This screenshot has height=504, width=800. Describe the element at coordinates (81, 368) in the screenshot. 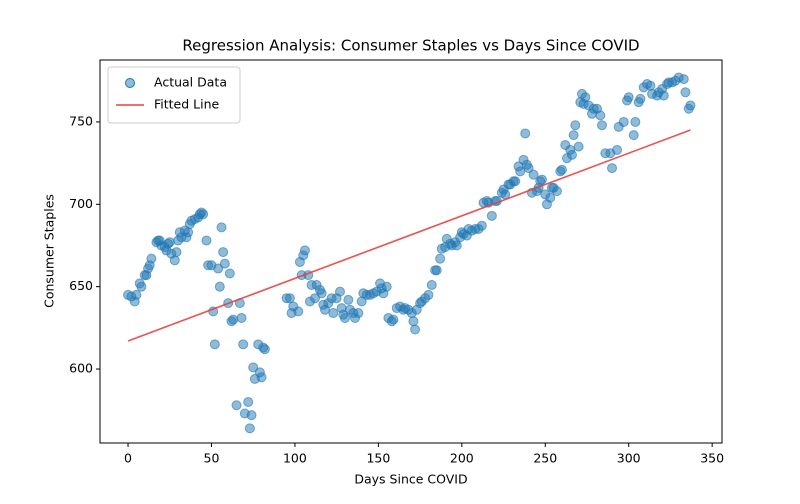

I see `y-tick-label: 600` at that location.